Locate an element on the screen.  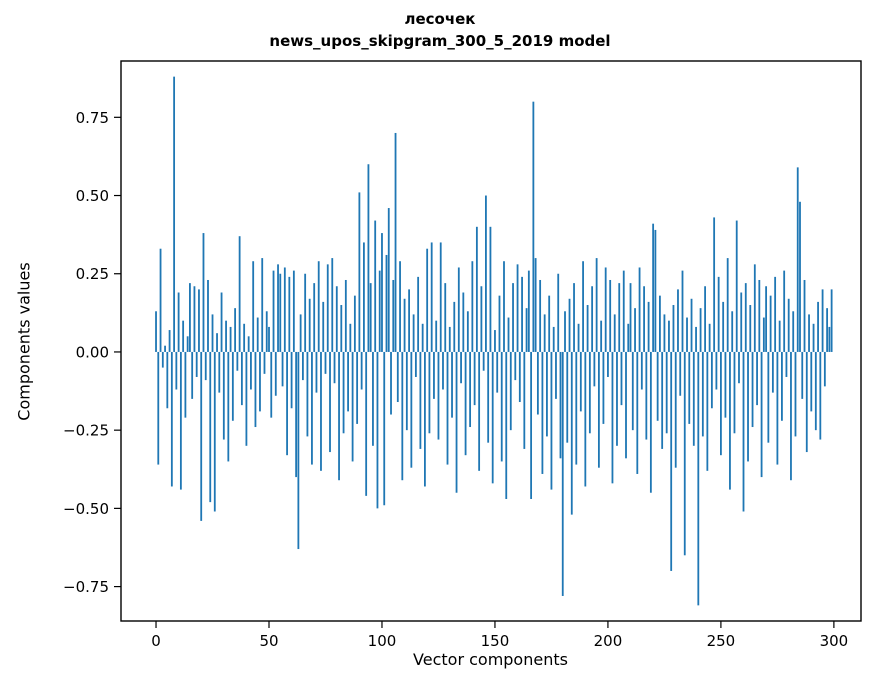
x-tick-label: 50 is located at coordinates (268, 641).